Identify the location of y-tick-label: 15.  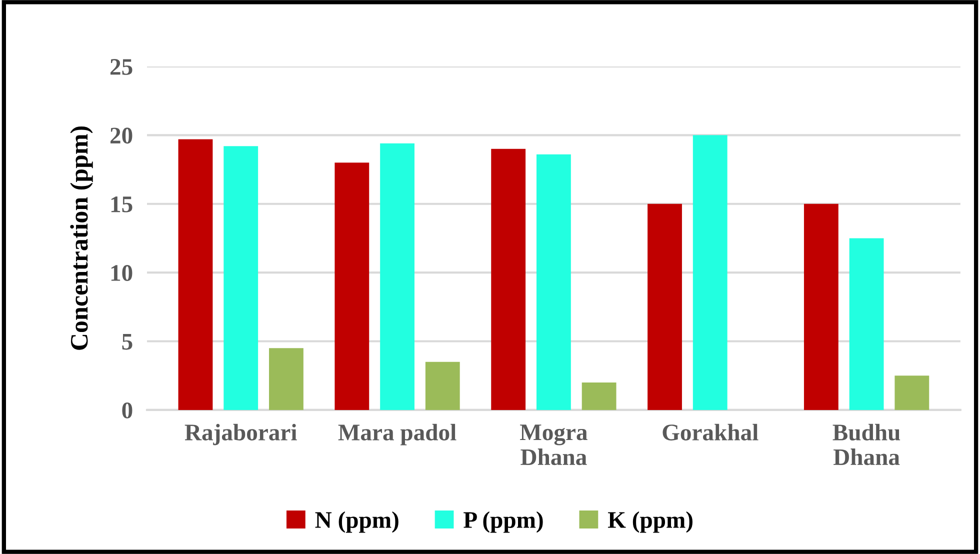
(121, 204).